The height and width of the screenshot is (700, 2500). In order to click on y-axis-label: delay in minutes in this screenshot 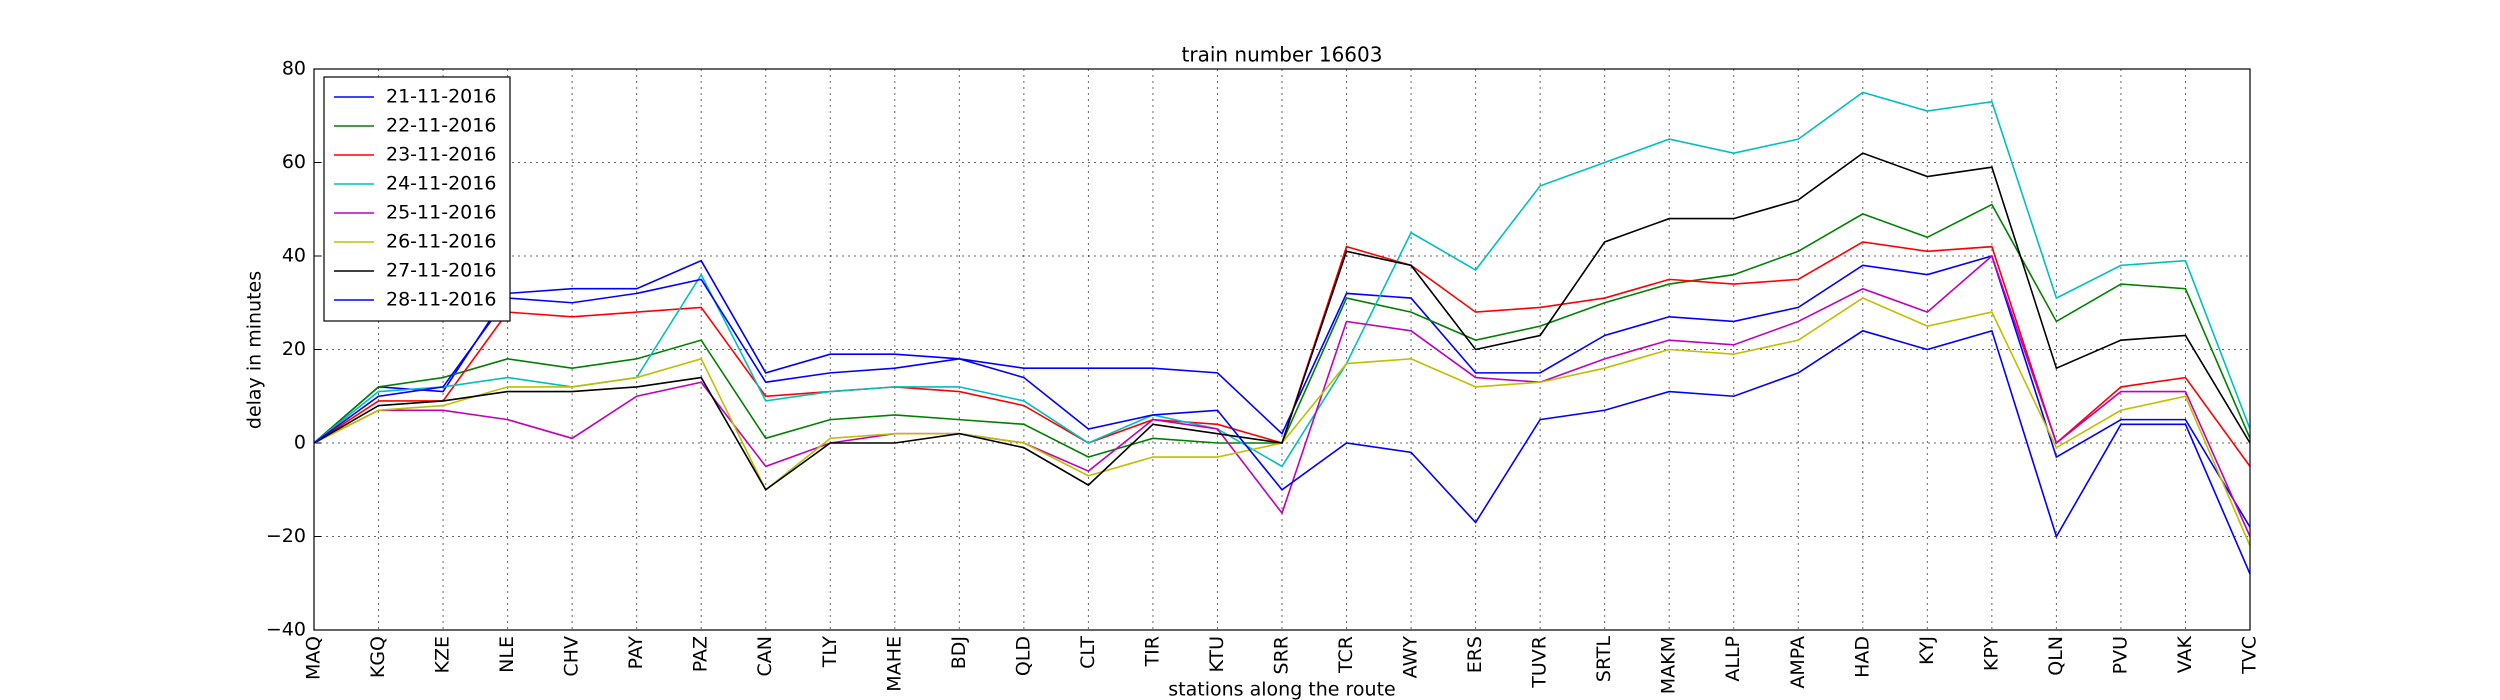, I will do `click(255, 350)`.